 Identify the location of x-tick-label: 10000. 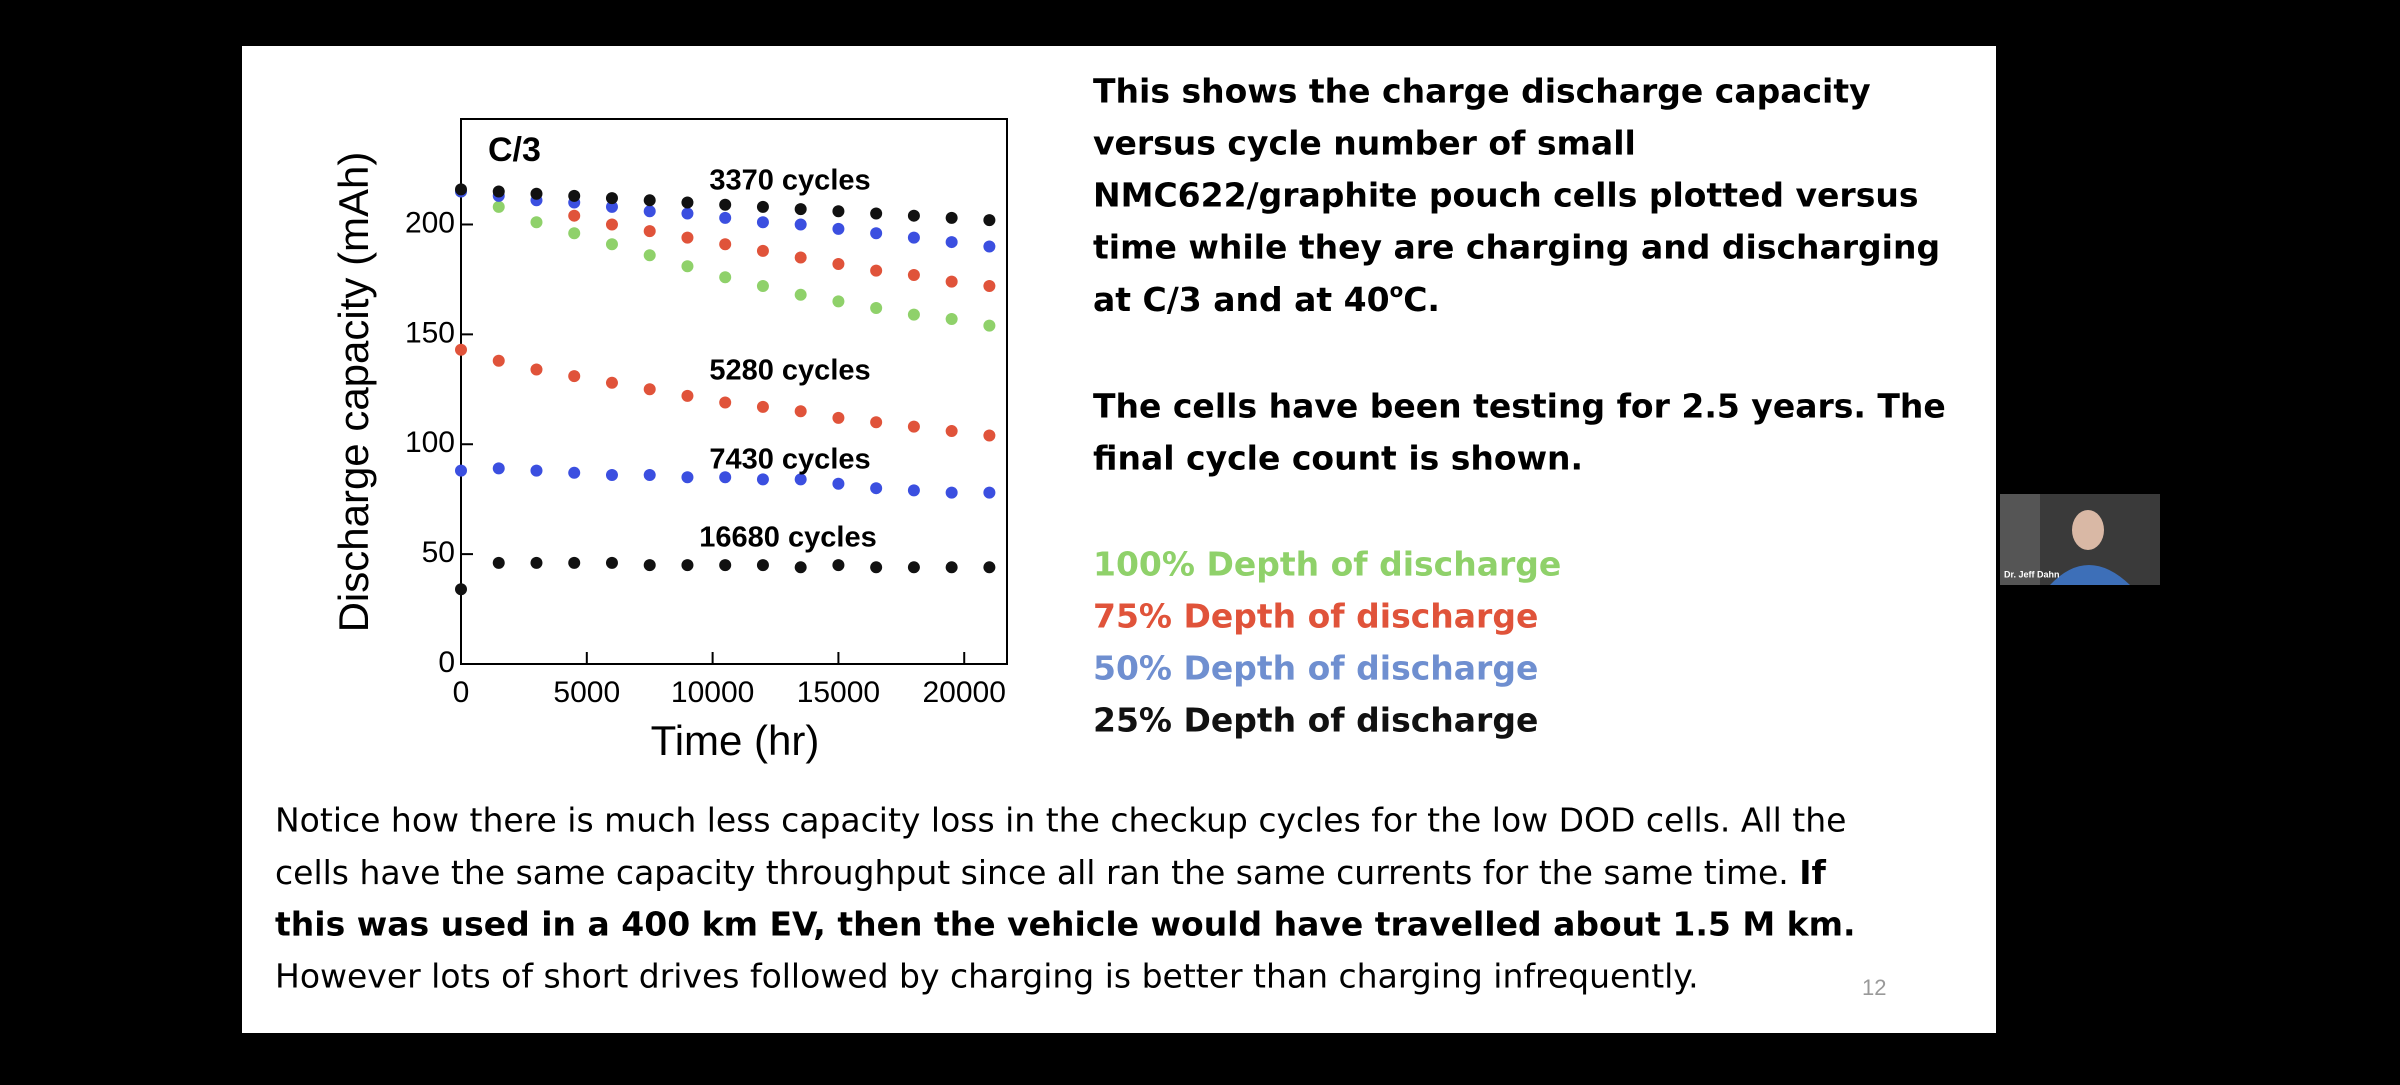
(712, 692).